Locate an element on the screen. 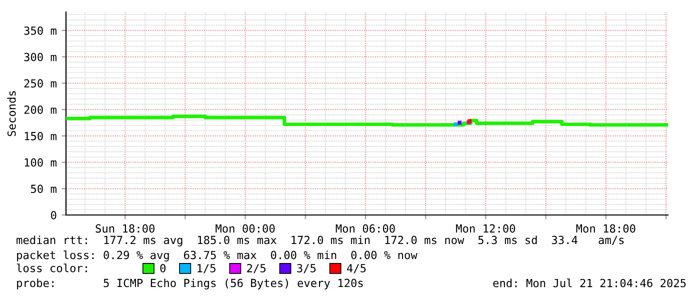 The width and height of the screenshot is (697, 297). y-tick-label: 50 m is located at coordinates (43, 189).